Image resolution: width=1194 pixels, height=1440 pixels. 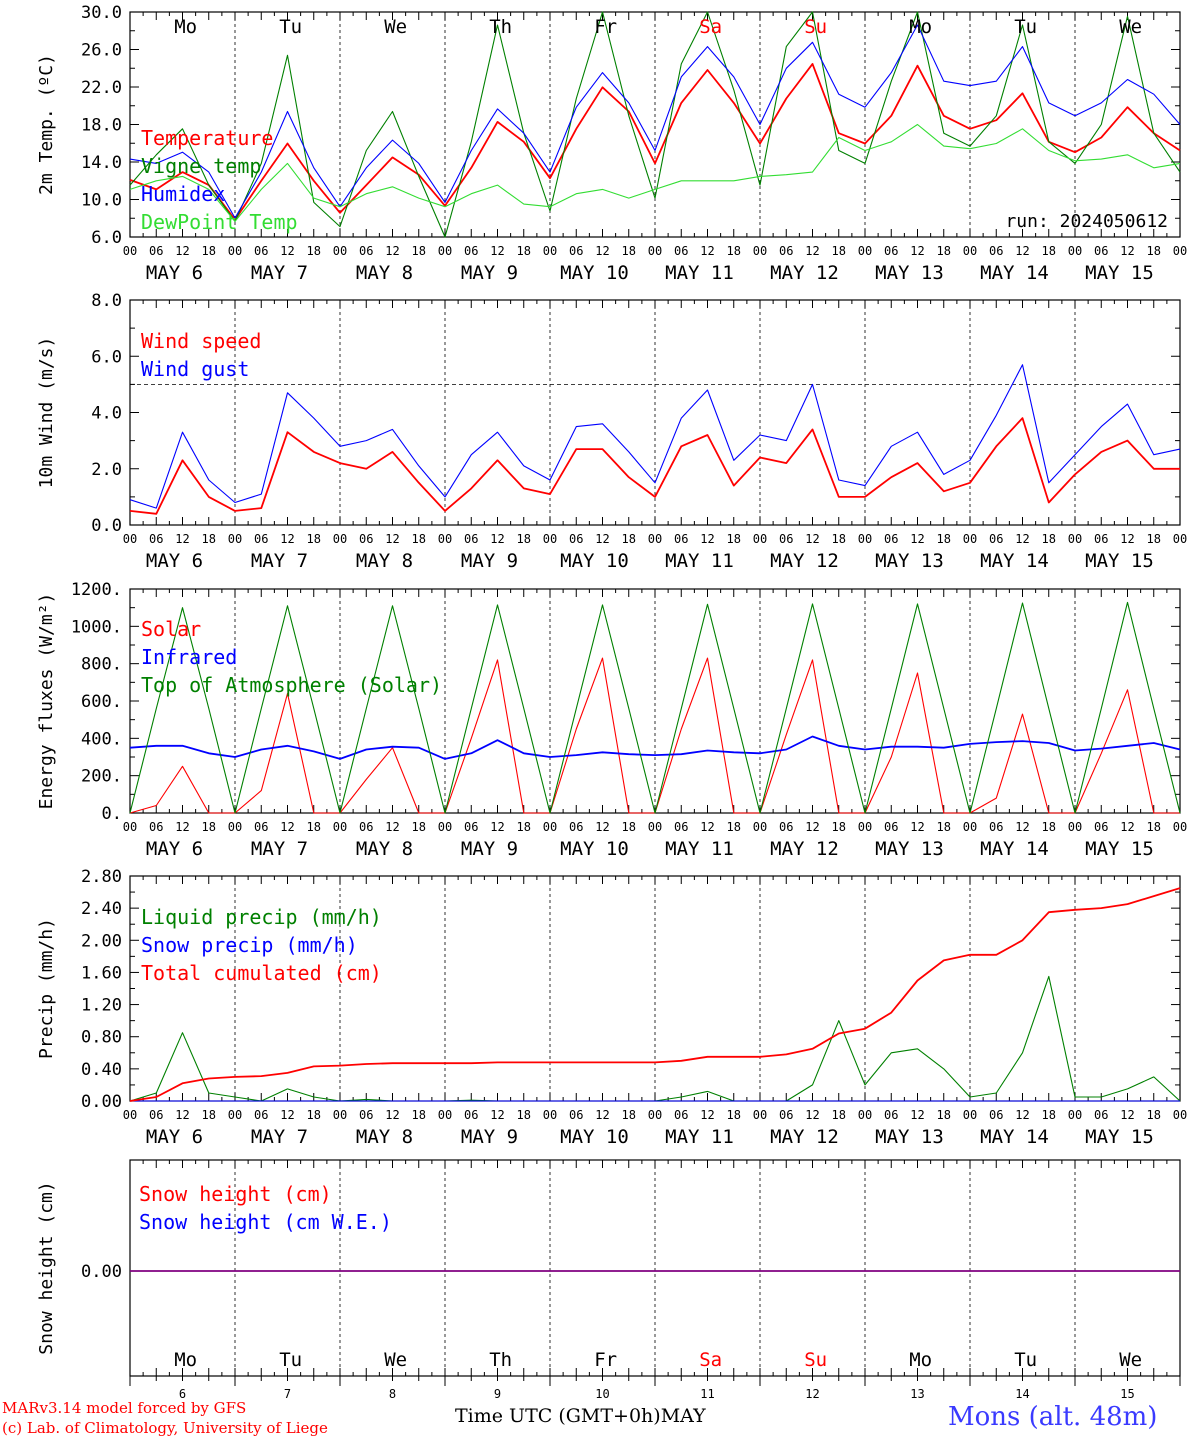 I want to click on date-label: MAY 6, so click(x=174, y=561).